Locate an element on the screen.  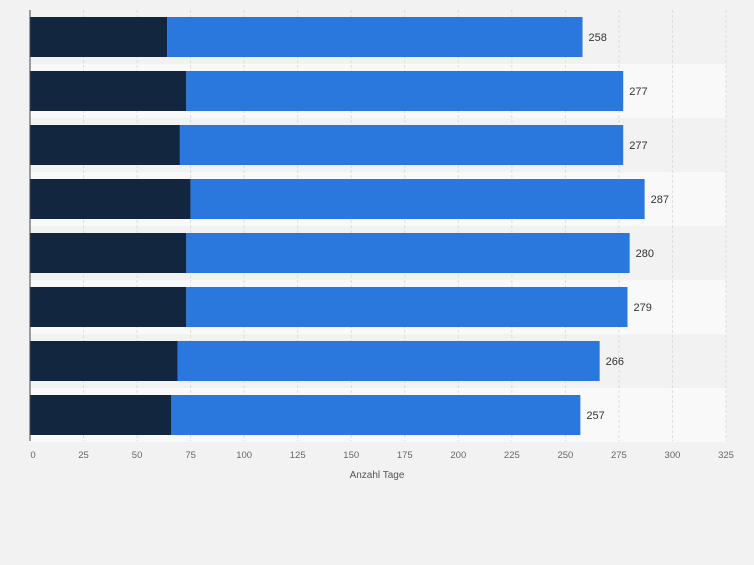
x-tick-label: 300 is located at coordinates (673, 455).